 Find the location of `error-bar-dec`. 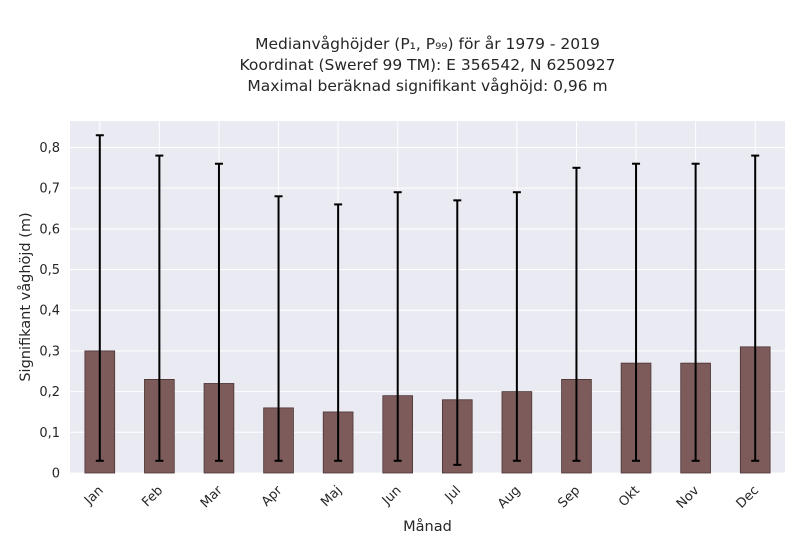

error-bar-dec is located at coordinates (755, 308).